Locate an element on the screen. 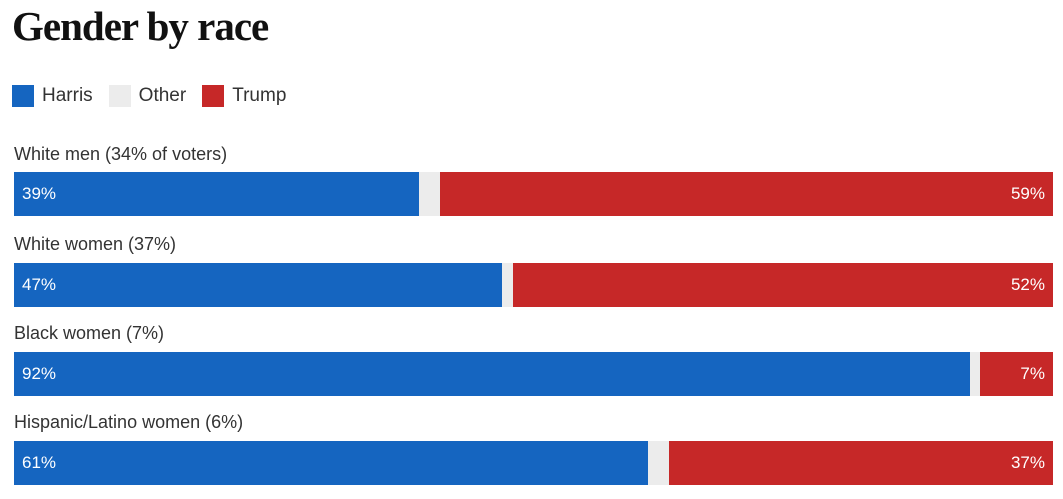  legend-item-other: Other is located at coordinates (147, 96).